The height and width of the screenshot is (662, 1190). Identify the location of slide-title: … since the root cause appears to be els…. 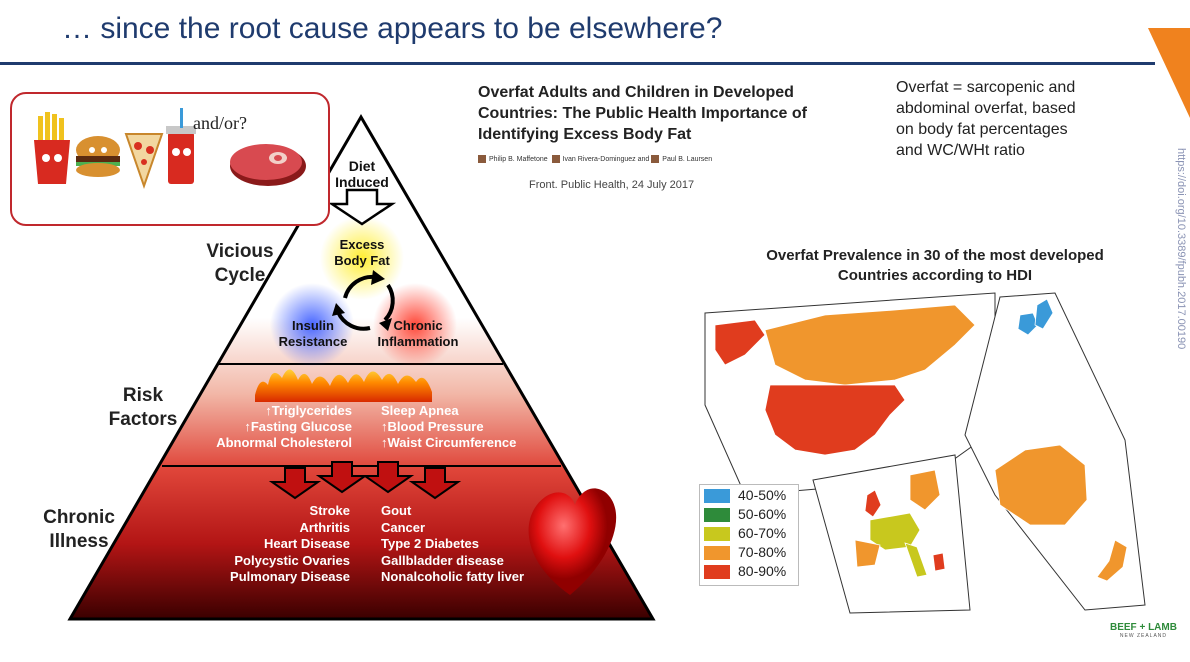
(392, 28).